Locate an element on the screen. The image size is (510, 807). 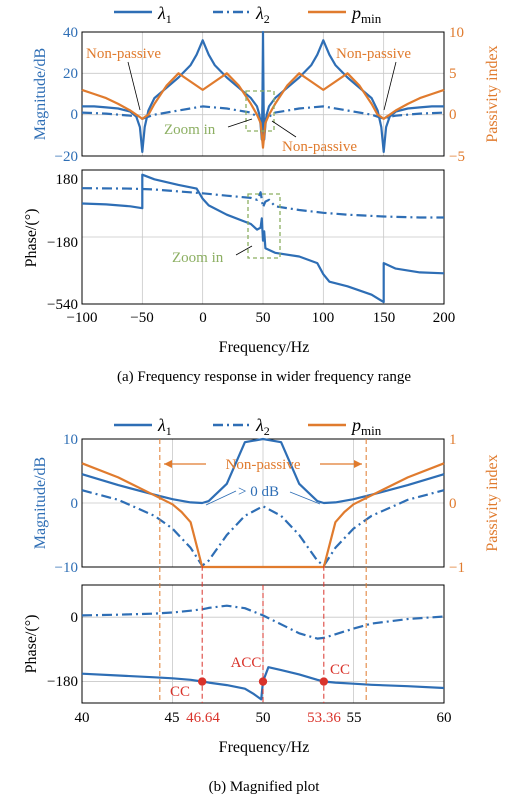
a2-xtick: 150 is located at coordinates (384, 318).